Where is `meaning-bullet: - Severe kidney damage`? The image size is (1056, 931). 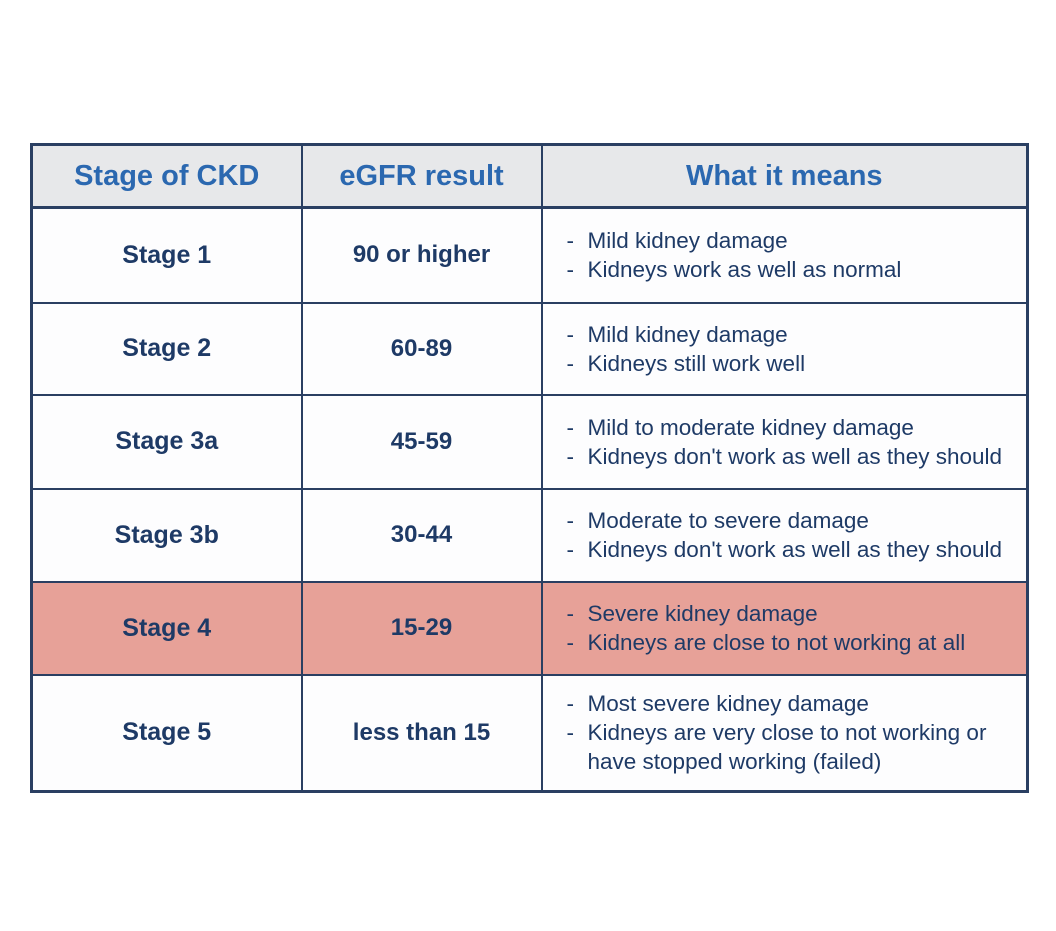 meaning-bullet: - Severe kidney damage is located at coordinates (790, 613).